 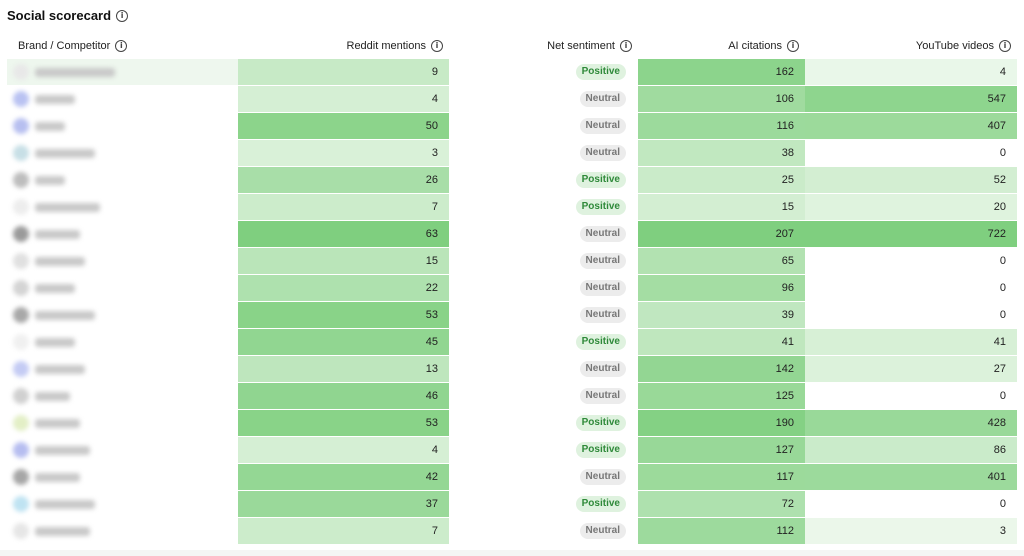 I want to click on column-header-youtube: YouTube videos i, so click(x=911, y=46).